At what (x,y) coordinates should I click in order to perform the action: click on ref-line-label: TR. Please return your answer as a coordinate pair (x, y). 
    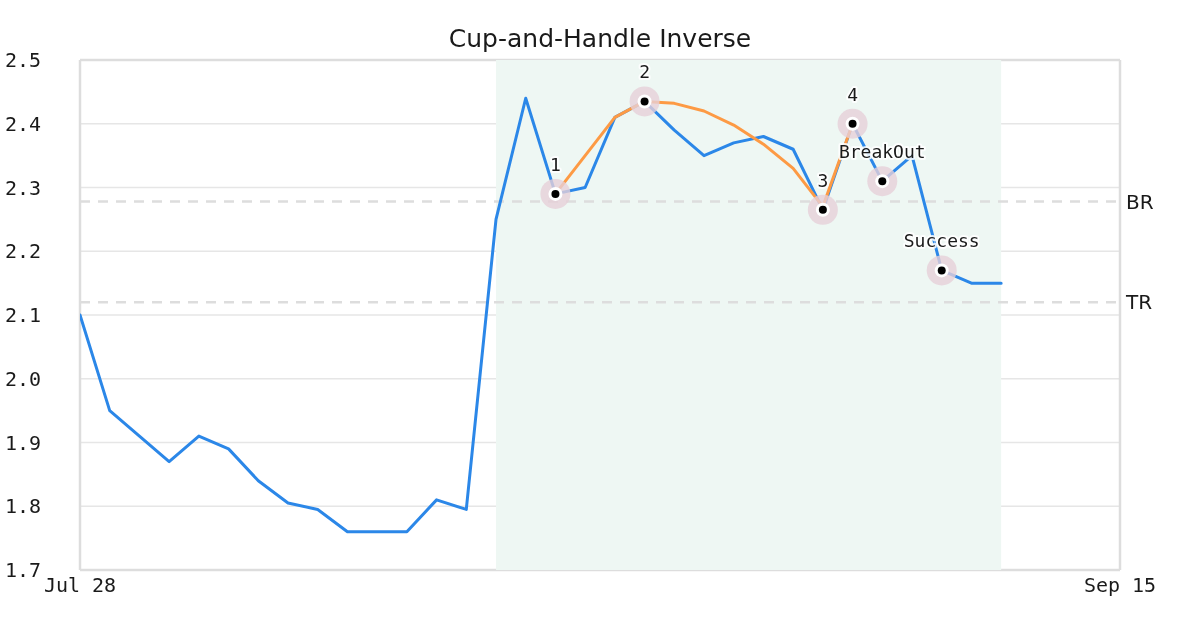
    Looking at the image, I should click on (1139, 302).